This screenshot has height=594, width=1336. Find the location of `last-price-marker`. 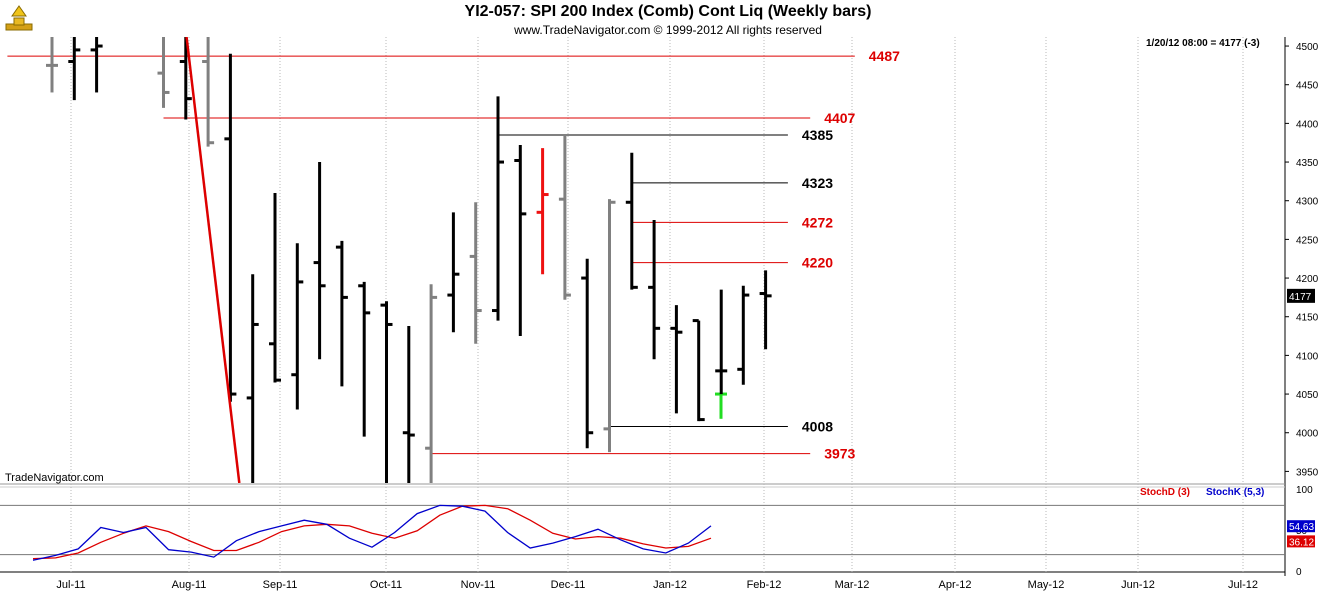

last-price-marker is located at coordinates (1301, 295).